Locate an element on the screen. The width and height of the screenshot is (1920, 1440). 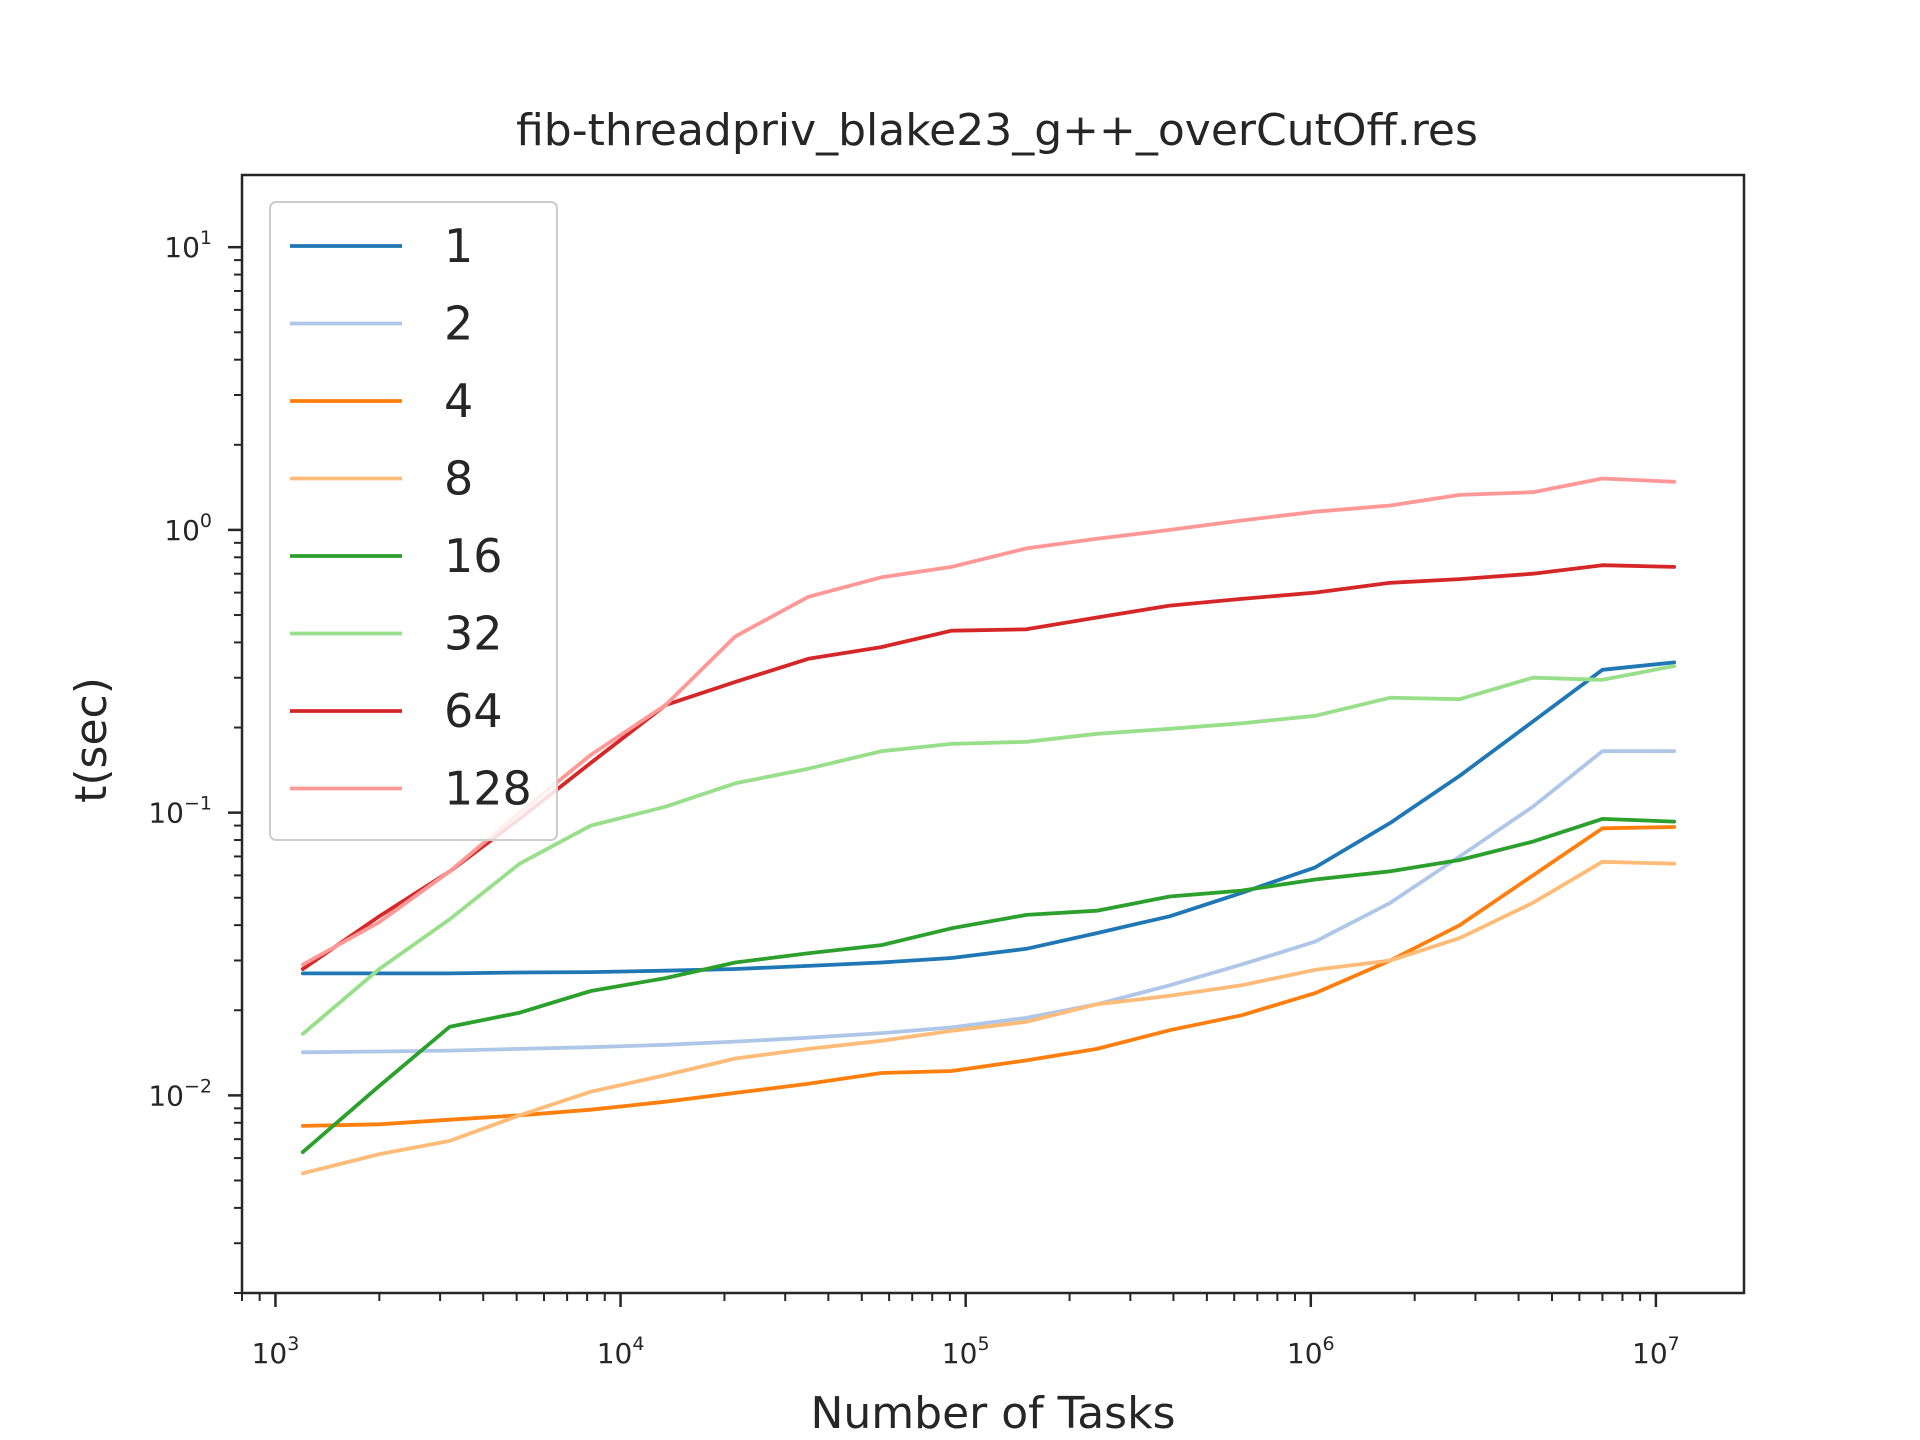
legend-frame is located at coordinates (413, 521).